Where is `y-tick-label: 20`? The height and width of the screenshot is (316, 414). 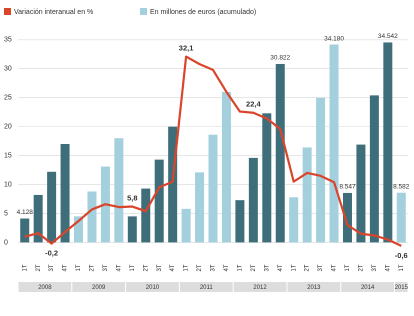 y-tick-label: 20 is located at coordinates (8, 126).